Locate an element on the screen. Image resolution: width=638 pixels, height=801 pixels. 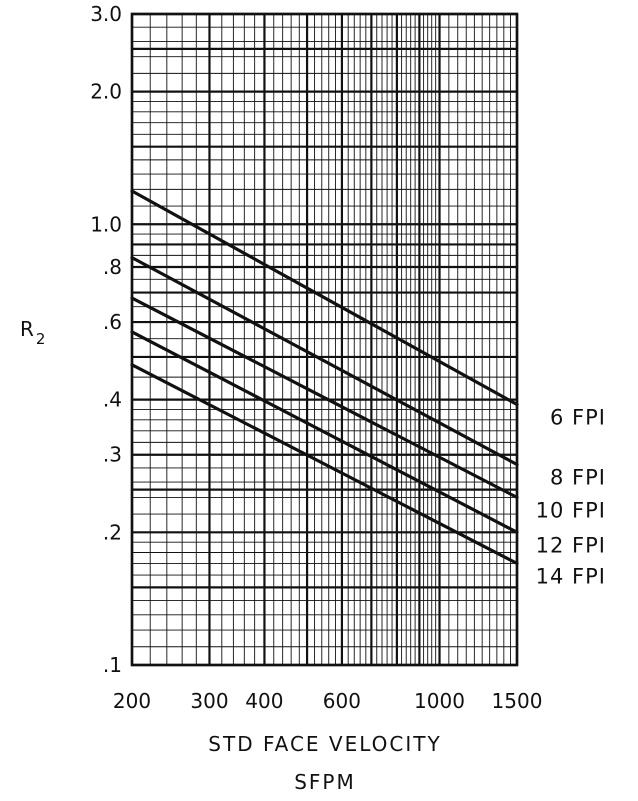
x-tick-label: 1500 is located at coordinates (517, 701).